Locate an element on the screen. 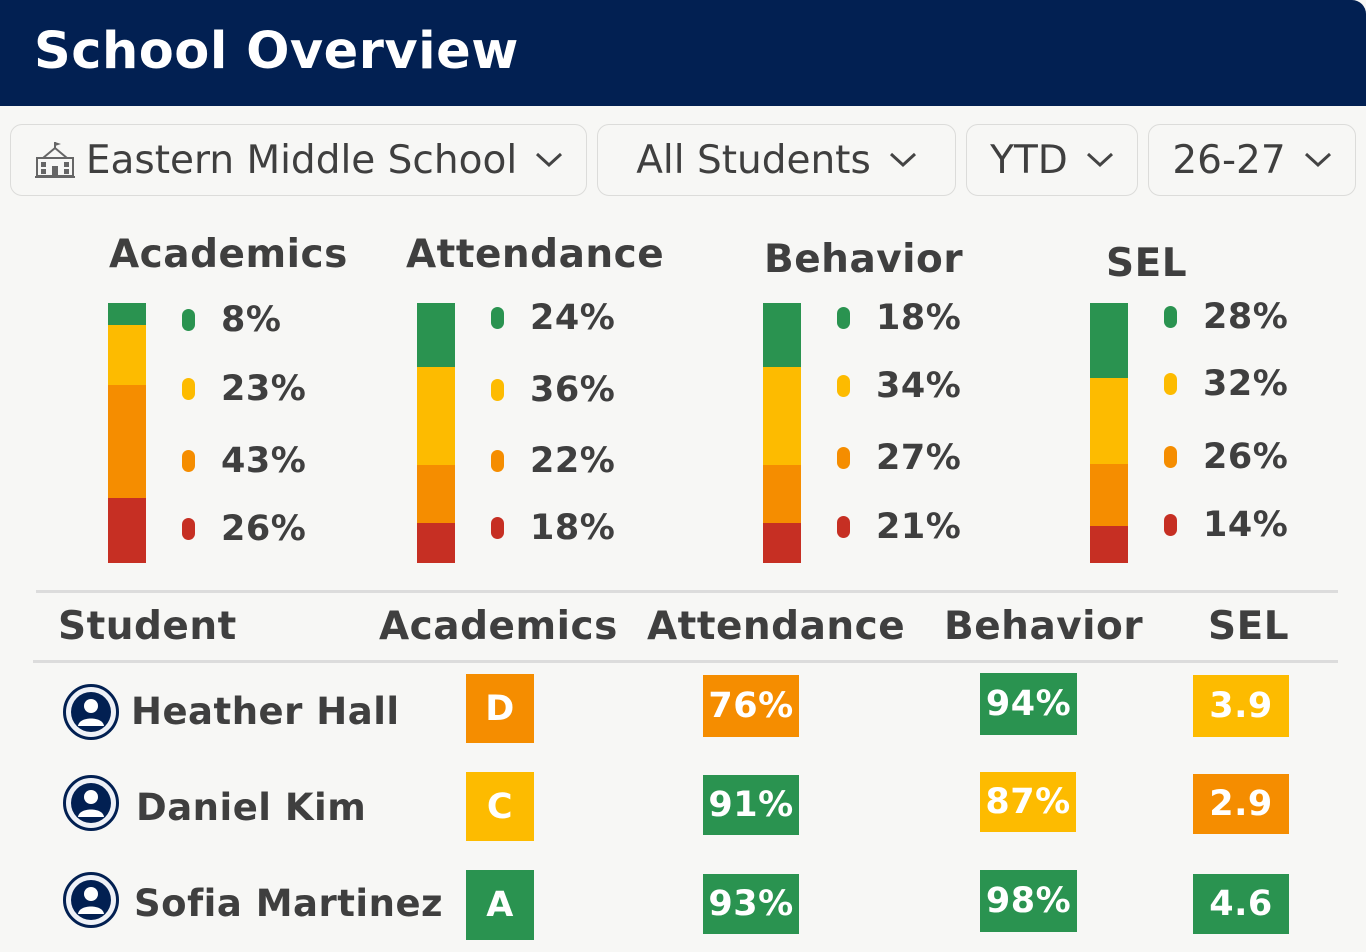 The width and height of the screenshot is (1366, 952). legend-value: 28% is located at coordinates (1246, 317).